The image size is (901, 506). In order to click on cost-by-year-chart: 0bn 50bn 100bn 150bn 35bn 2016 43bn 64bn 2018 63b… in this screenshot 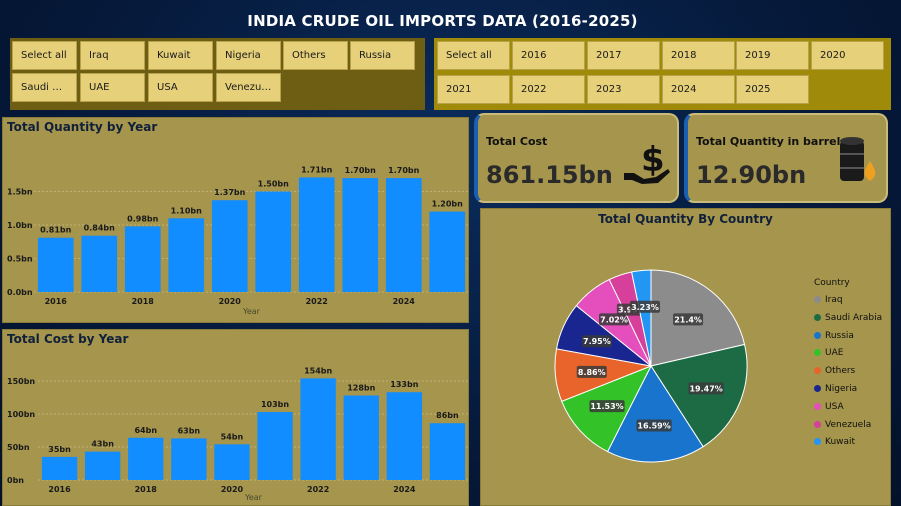, I will do `click(238, 434)`.